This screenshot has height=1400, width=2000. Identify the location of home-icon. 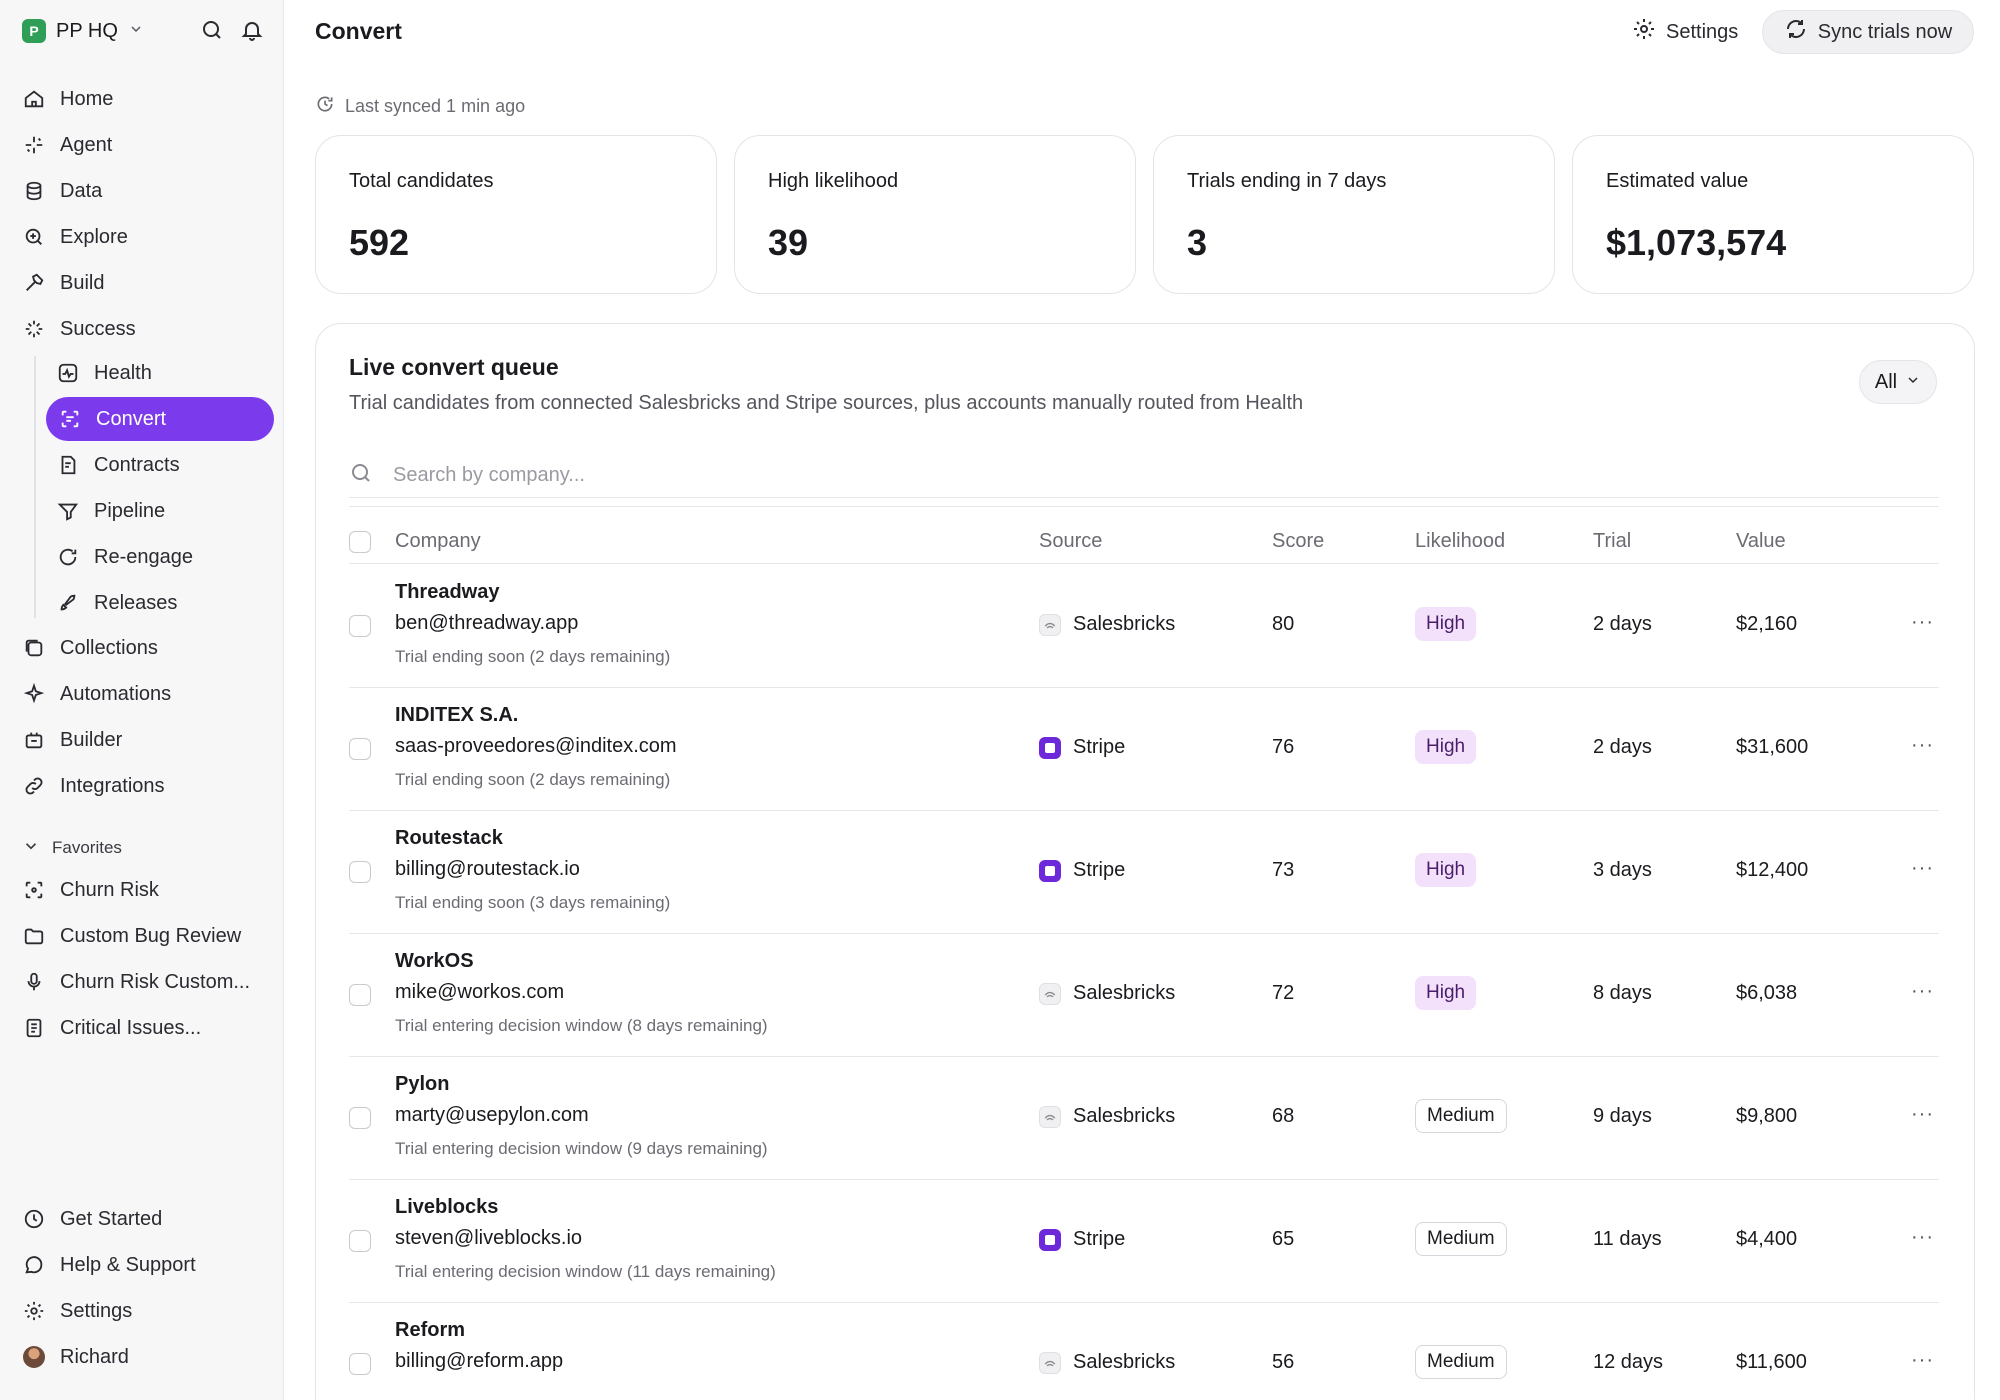
(34, 99).